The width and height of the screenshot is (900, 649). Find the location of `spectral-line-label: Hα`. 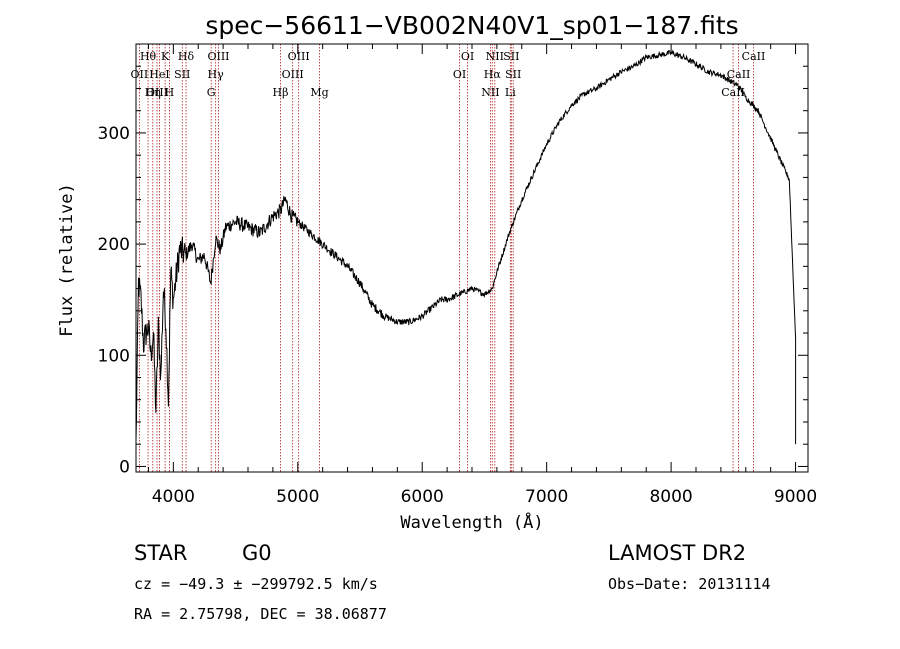

spectral-line-label: Hα is located at coordinates (493, 74).